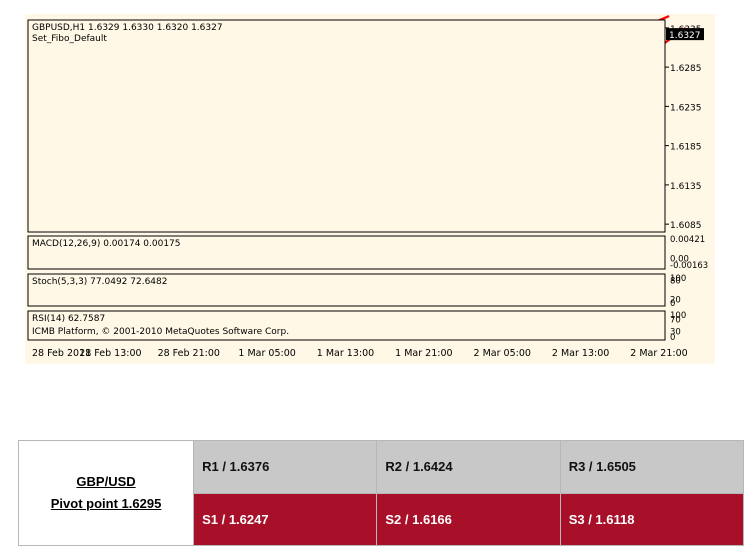 The image size is (747, 555). I want to click on price-tick-label: 1.6235, so click(686, 108).